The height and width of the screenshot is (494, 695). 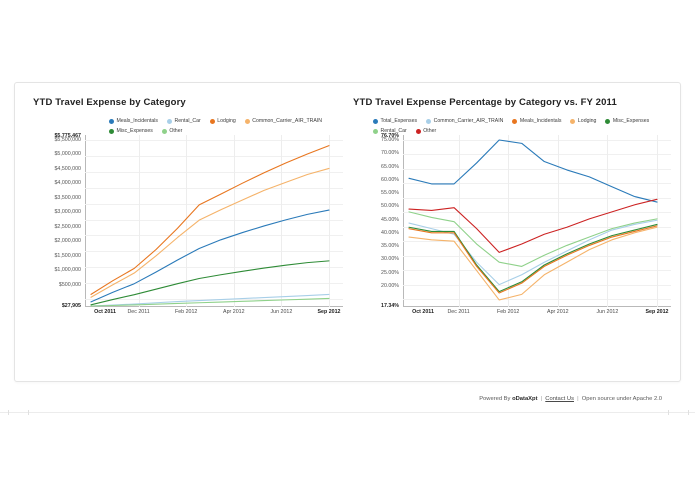 What do you see at coordinates (390, 131) in the screenshot?
I see `right-legend-item: Rental_Car` at bounding box center [390, 131].